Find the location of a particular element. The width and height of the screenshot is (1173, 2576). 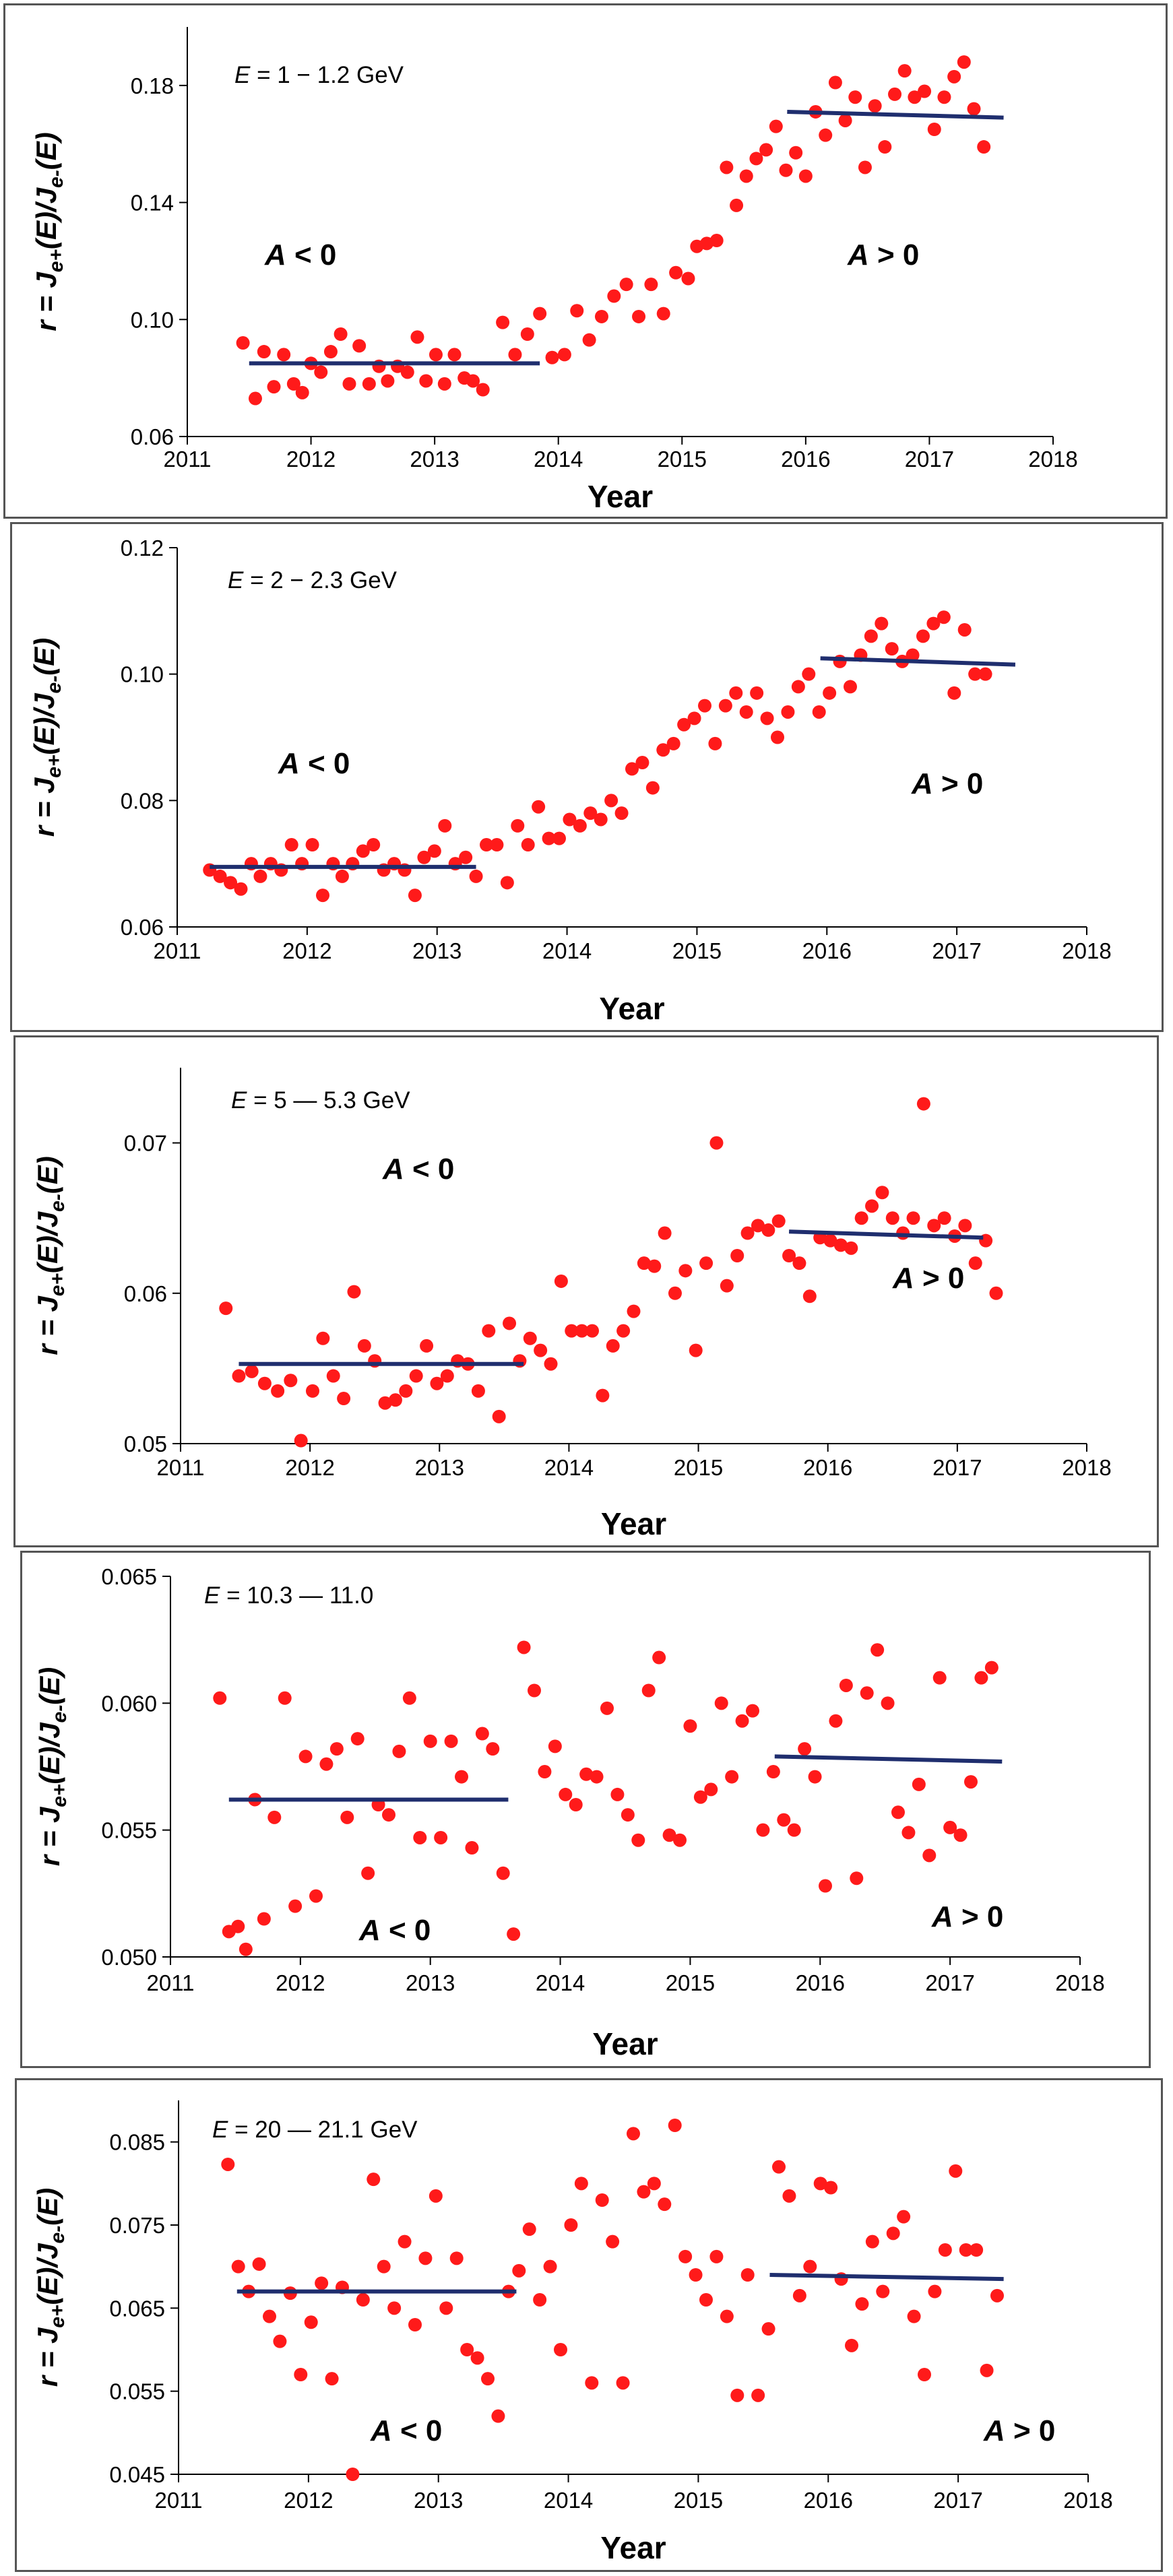

x-tick-label: 2017 is located at coordinates (956, 950).